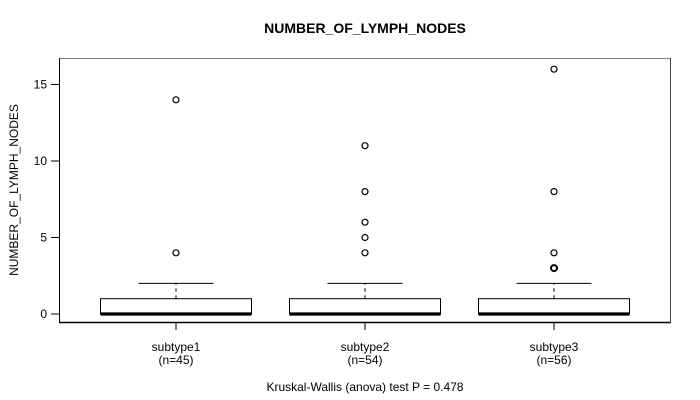 The height and width of the screenshot is (400, 700). Describe the element at coordinates (41, 161) in the screenshot. I see `y-axis-tick-label: 10` at that location.